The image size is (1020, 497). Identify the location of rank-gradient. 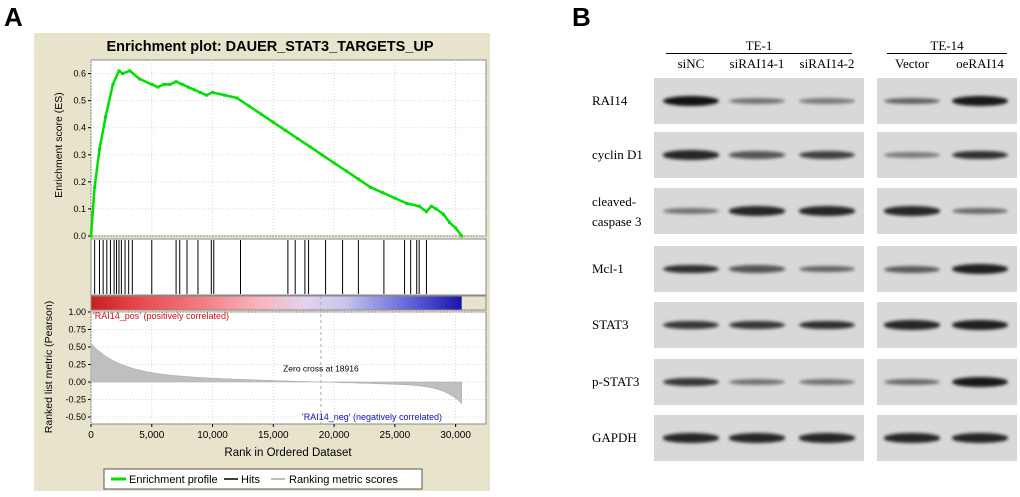
(276, 303).